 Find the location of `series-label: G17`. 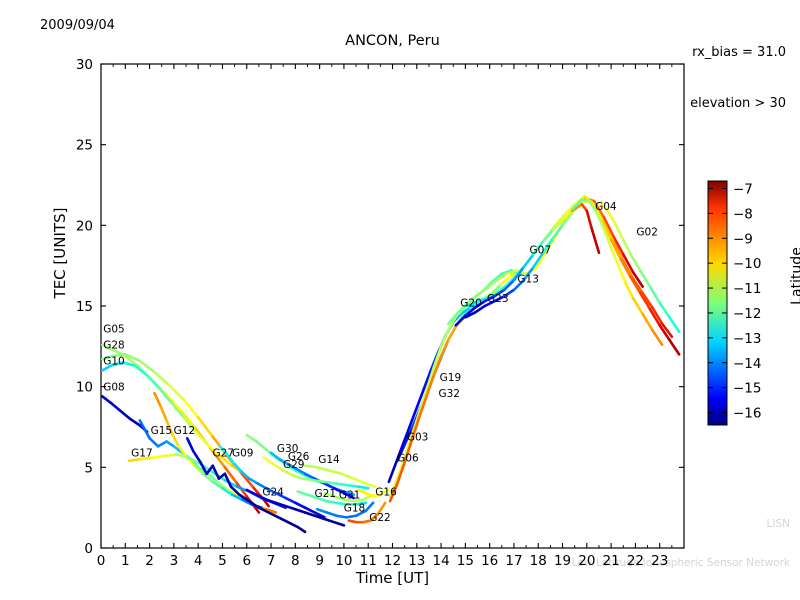

series-label: G17 is located at coordinates (142, 454).